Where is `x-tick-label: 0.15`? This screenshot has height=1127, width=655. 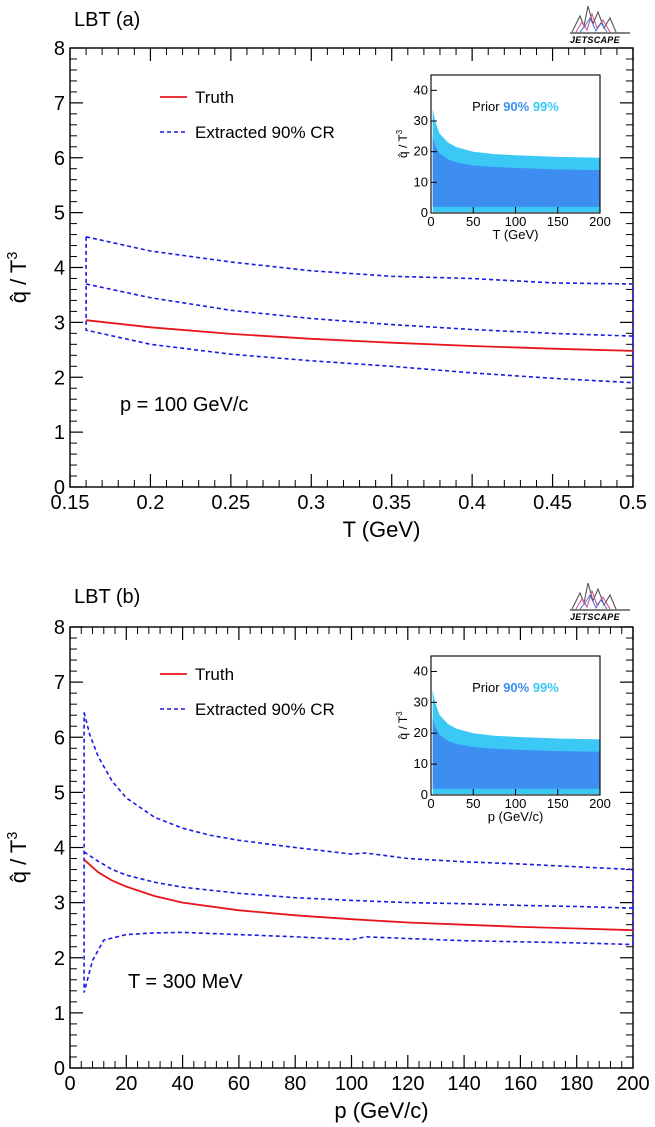
x-tick-label: 0.15 is located at coordinates (70, 503).